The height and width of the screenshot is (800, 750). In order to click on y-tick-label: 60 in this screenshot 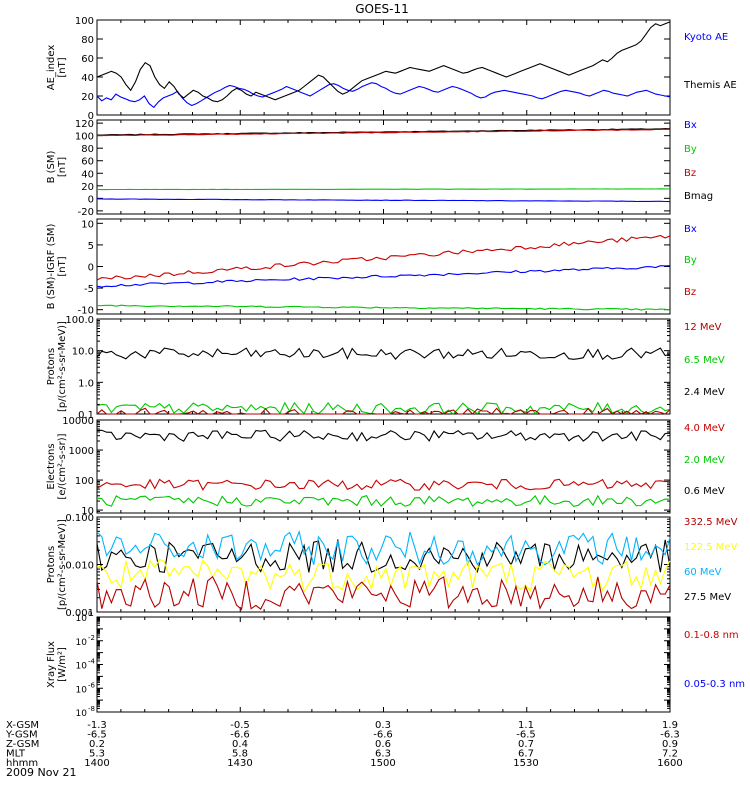, I will do `click(87, 162)`.